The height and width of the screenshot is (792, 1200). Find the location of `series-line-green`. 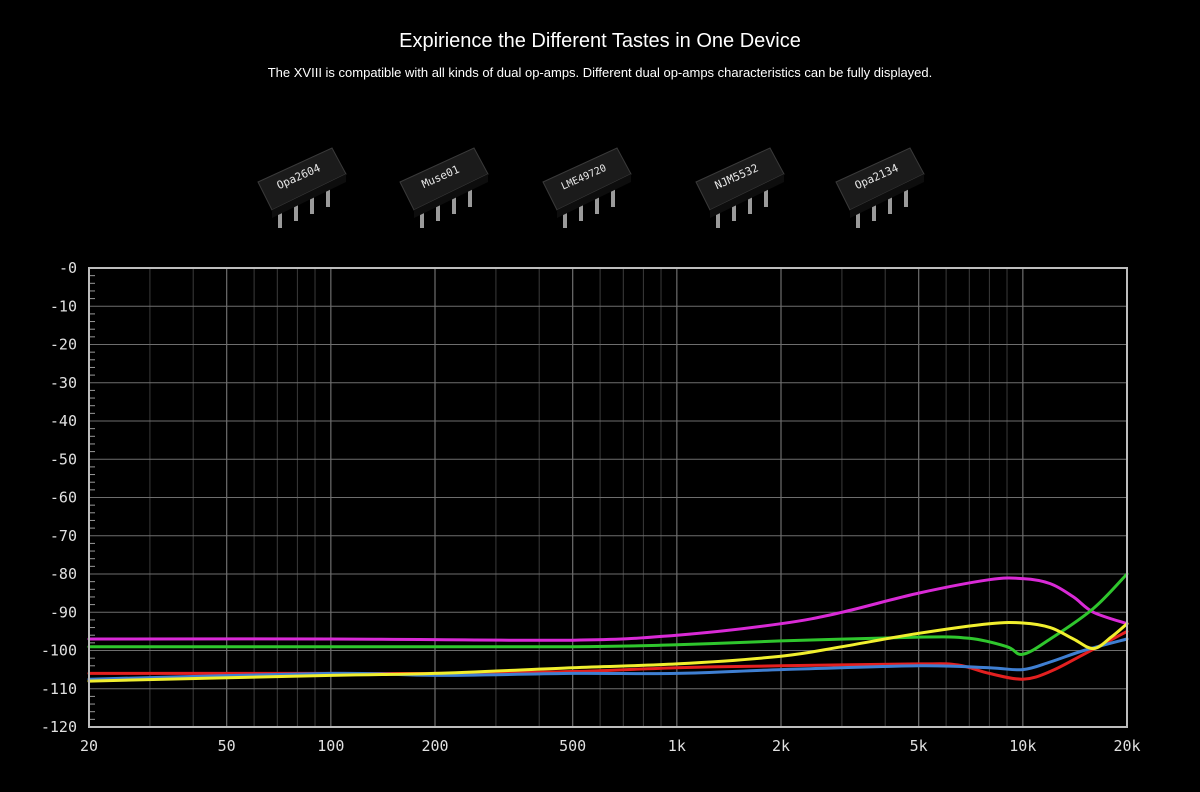

series-line-green is located at coordinates (608, 614).